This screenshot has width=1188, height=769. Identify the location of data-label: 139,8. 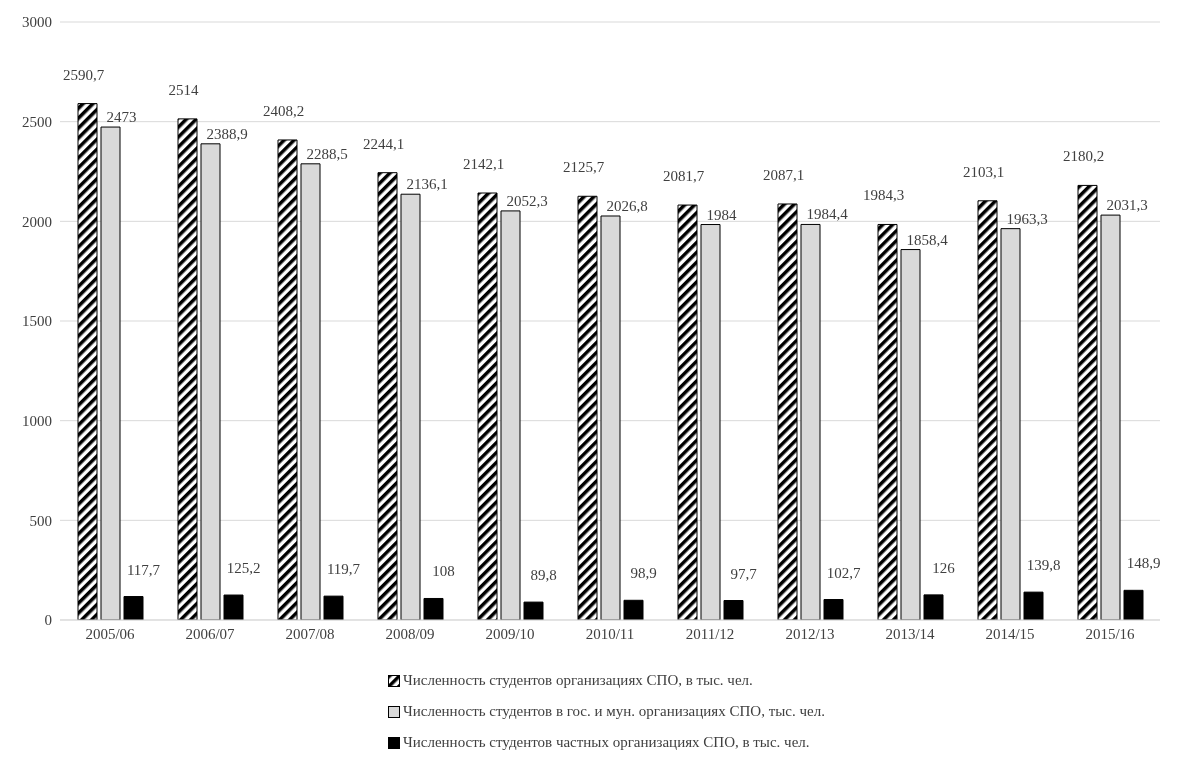
(1043, 565).